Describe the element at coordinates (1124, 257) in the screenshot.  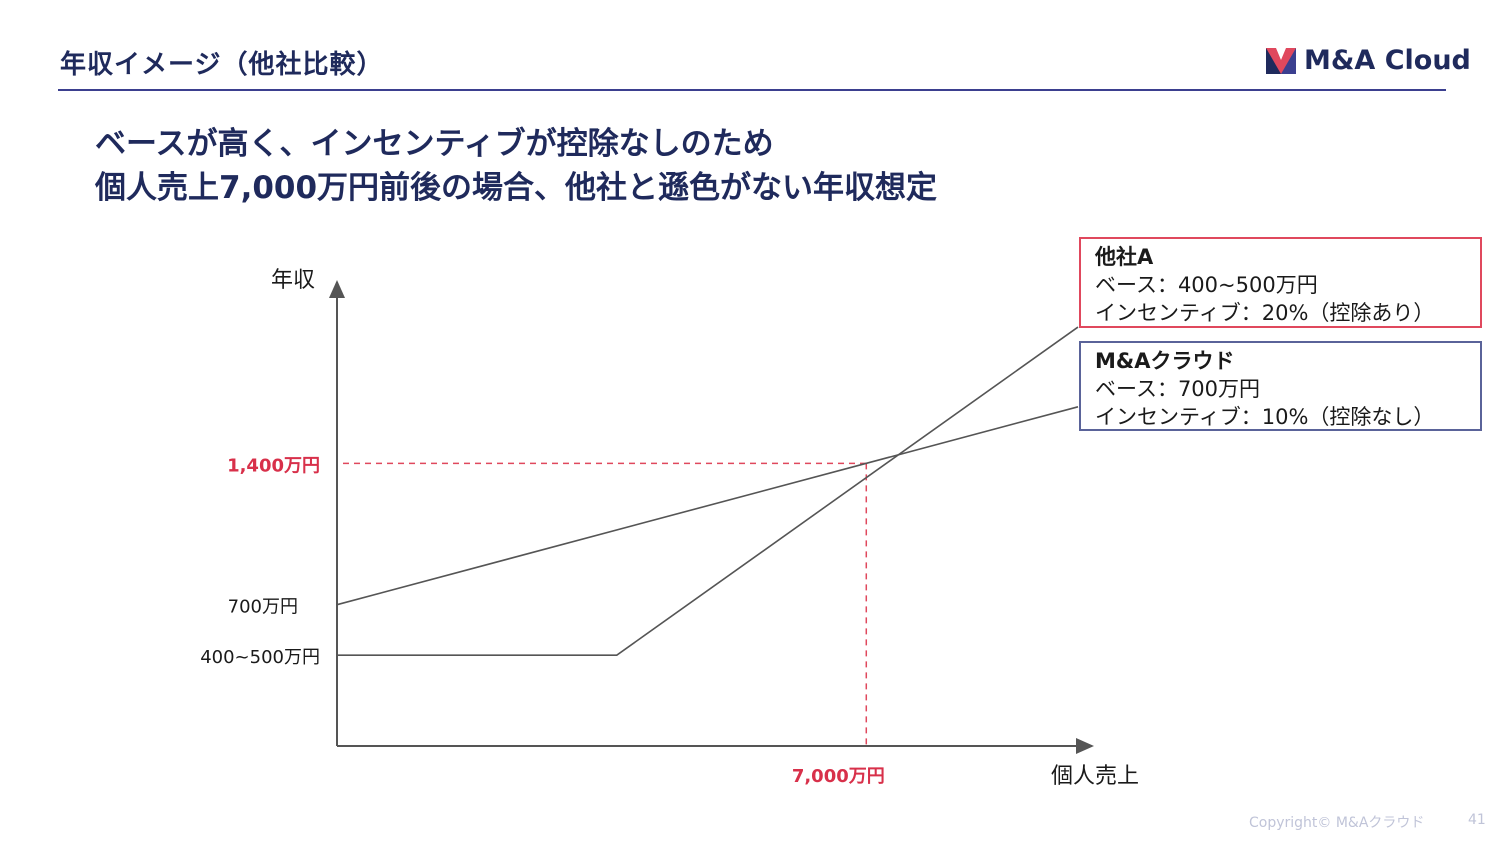
I see `legend-company-a-title: 他社A` at that location.